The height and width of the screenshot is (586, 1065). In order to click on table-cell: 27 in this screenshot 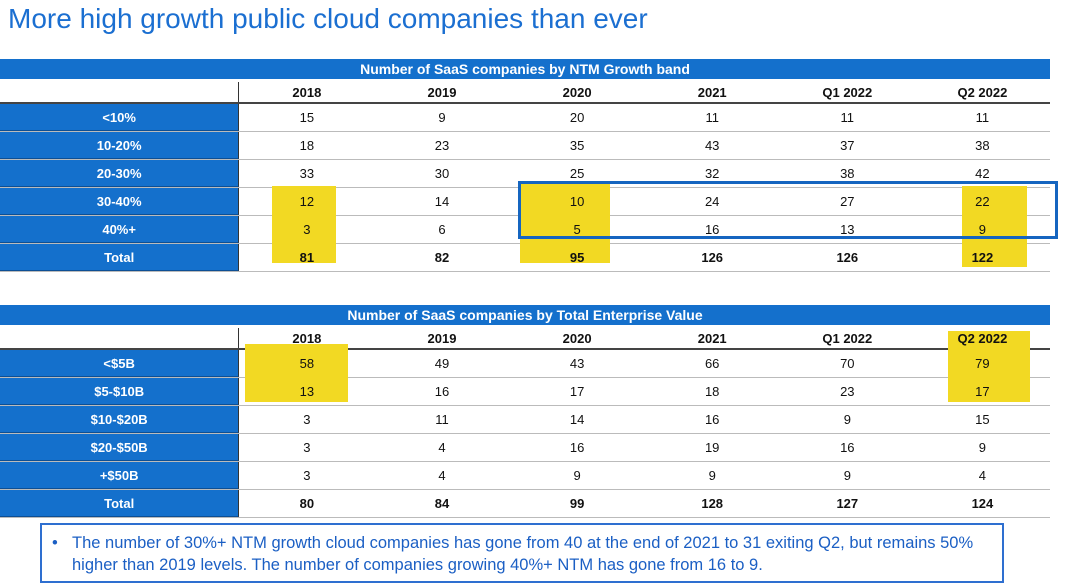, I will do `click(847, 201)`.